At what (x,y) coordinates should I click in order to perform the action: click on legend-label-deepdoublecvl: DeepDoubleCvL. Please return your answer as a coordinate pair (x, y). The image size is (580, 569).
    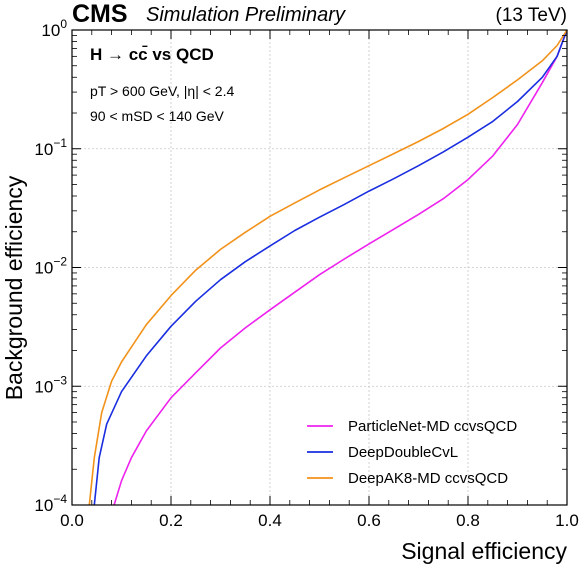
    Looking at the image, I should click on (403, 452).